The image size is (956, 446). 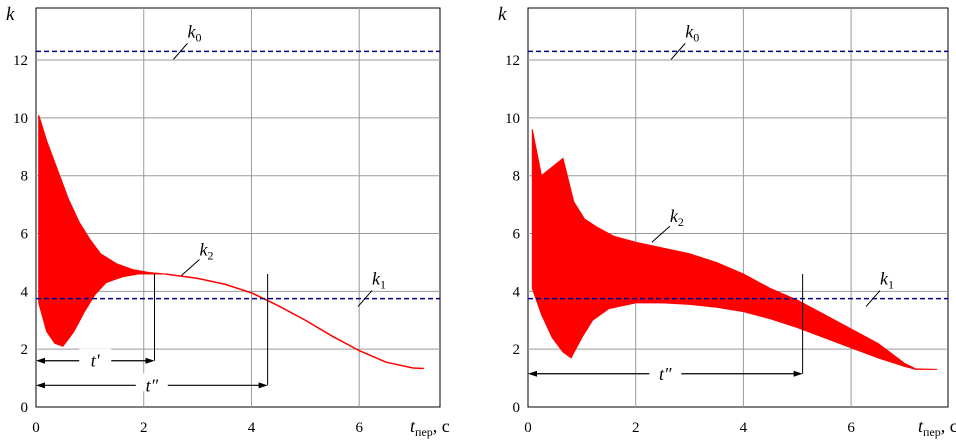 I want to click on k2-curve, so click(x=294, y=321).